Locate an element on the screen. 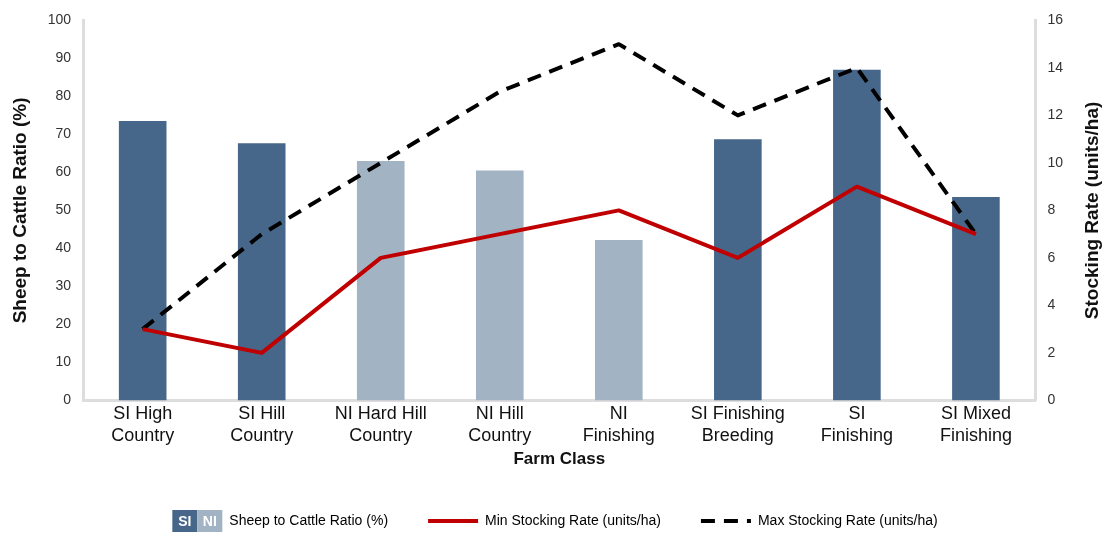 The width and height of the screenshot is (1110, 538). x-tick-label: SI Finishing Breeding is located at coordinates (737, 424).